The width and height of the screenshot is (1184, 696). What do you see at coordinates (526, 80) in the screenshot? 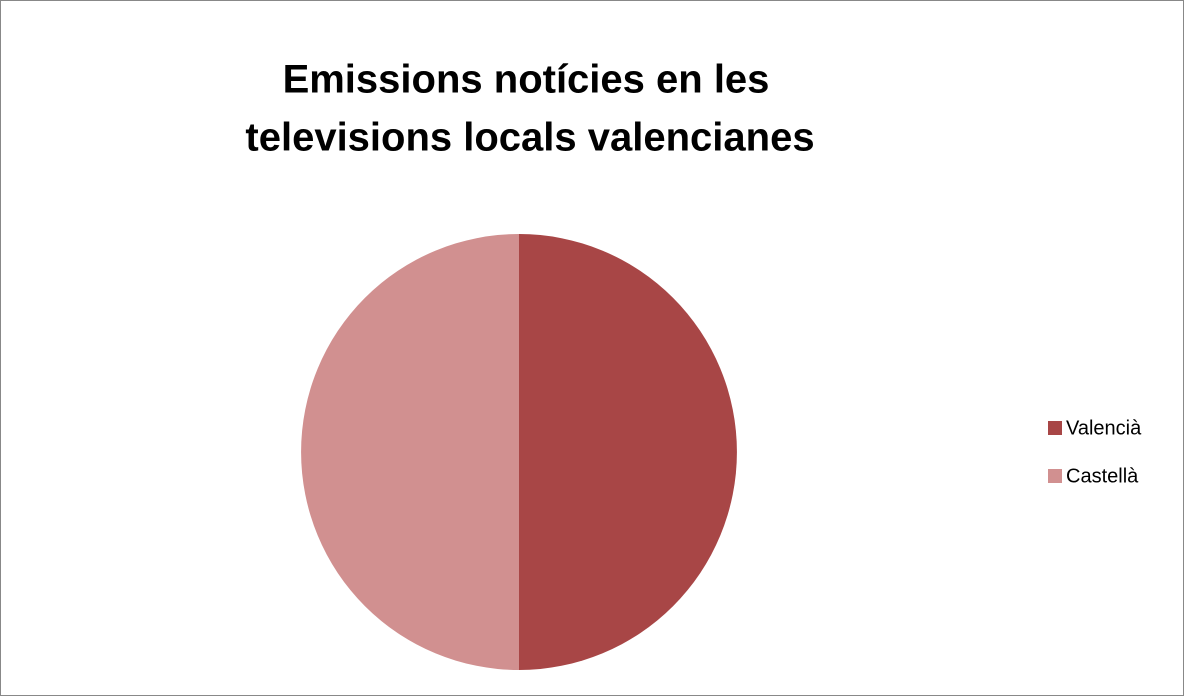
I see `chart-title: Emissions notícies en les` at bounding box center [526, 80].